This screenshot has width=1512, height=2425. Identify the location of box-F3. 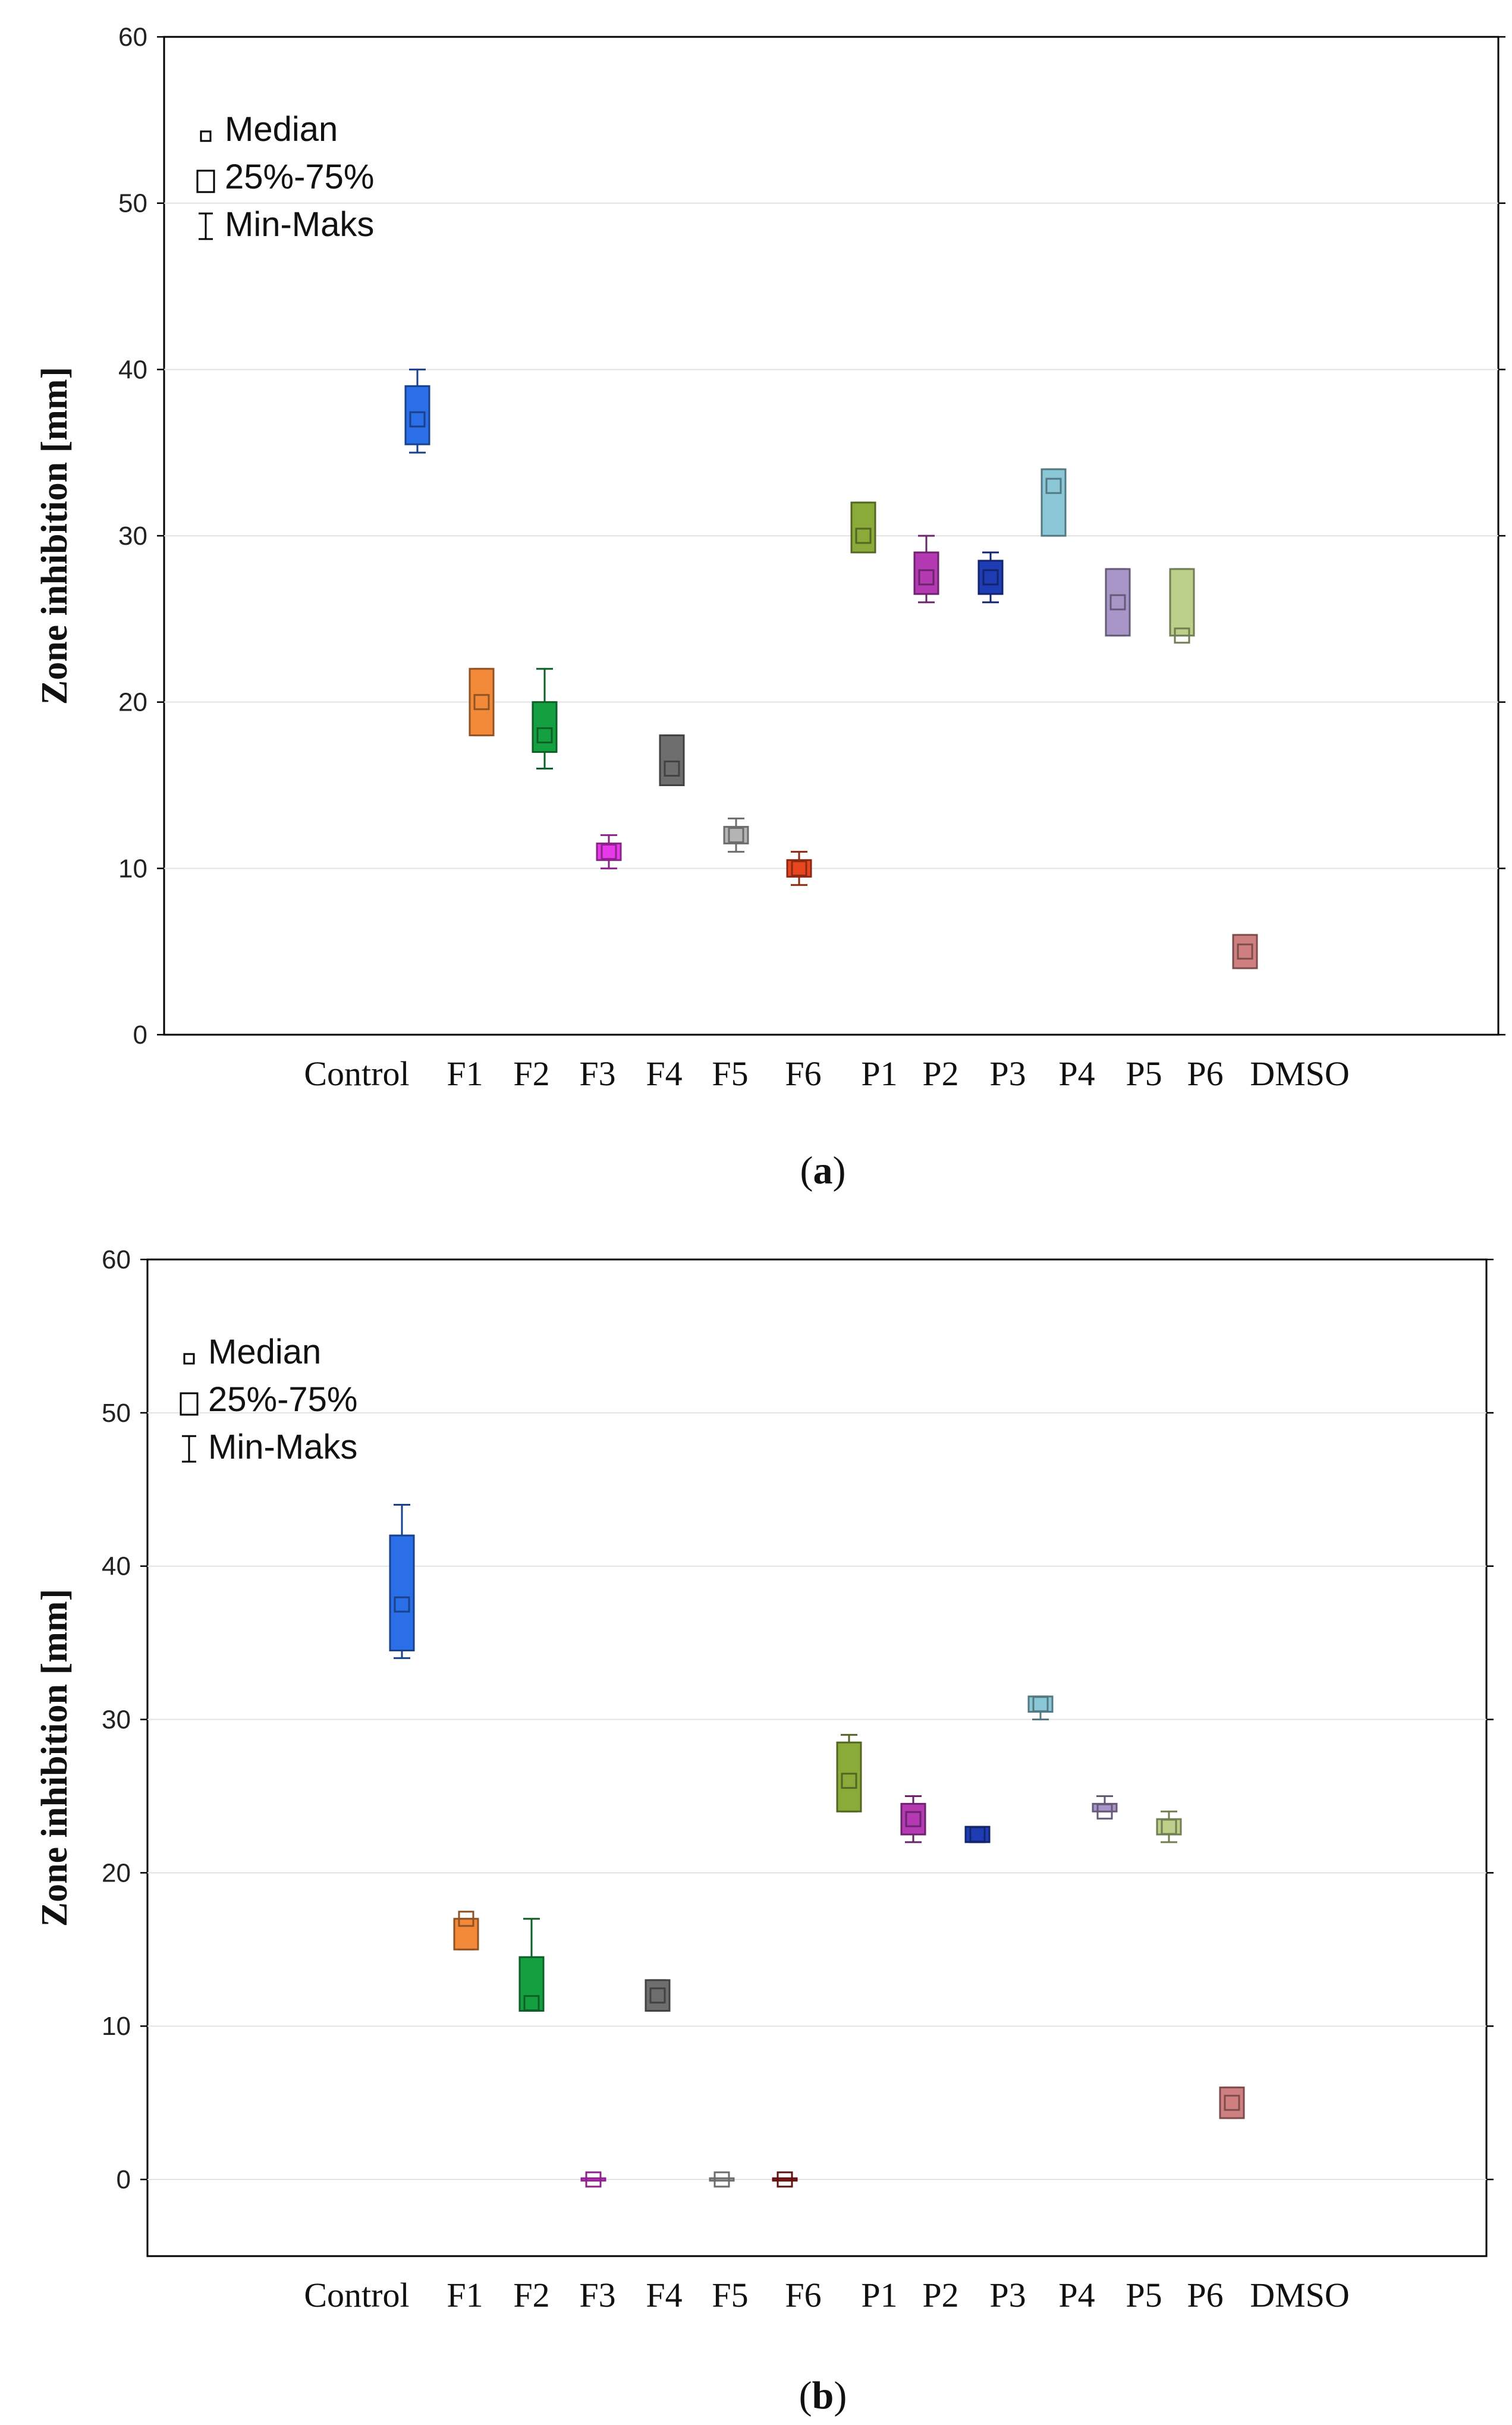
(609, 852).